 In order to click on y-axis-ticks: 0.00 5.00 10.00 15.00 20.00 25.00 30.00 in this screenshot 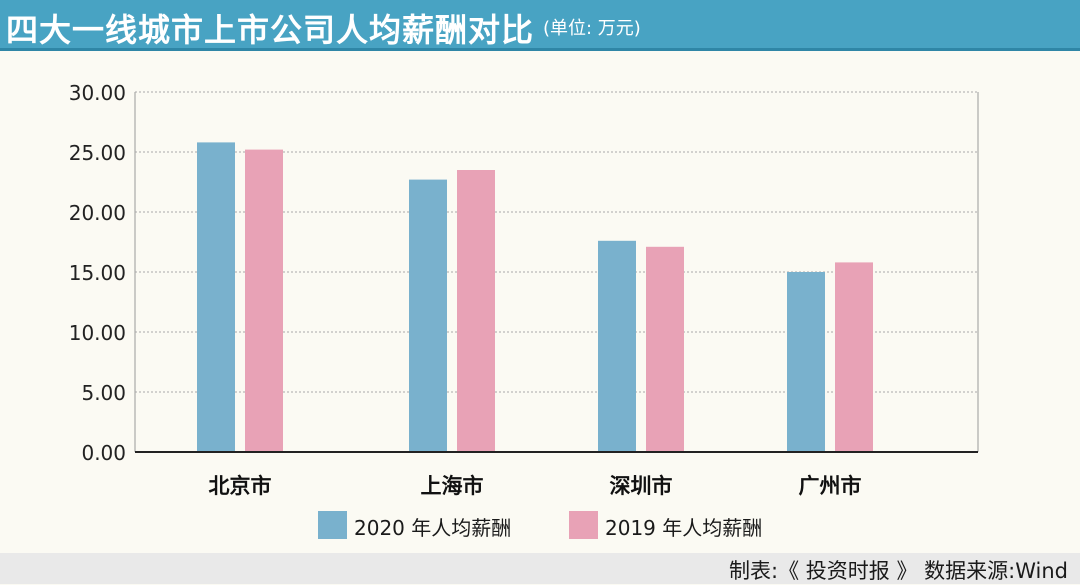, I will do `click(97, 273)`.